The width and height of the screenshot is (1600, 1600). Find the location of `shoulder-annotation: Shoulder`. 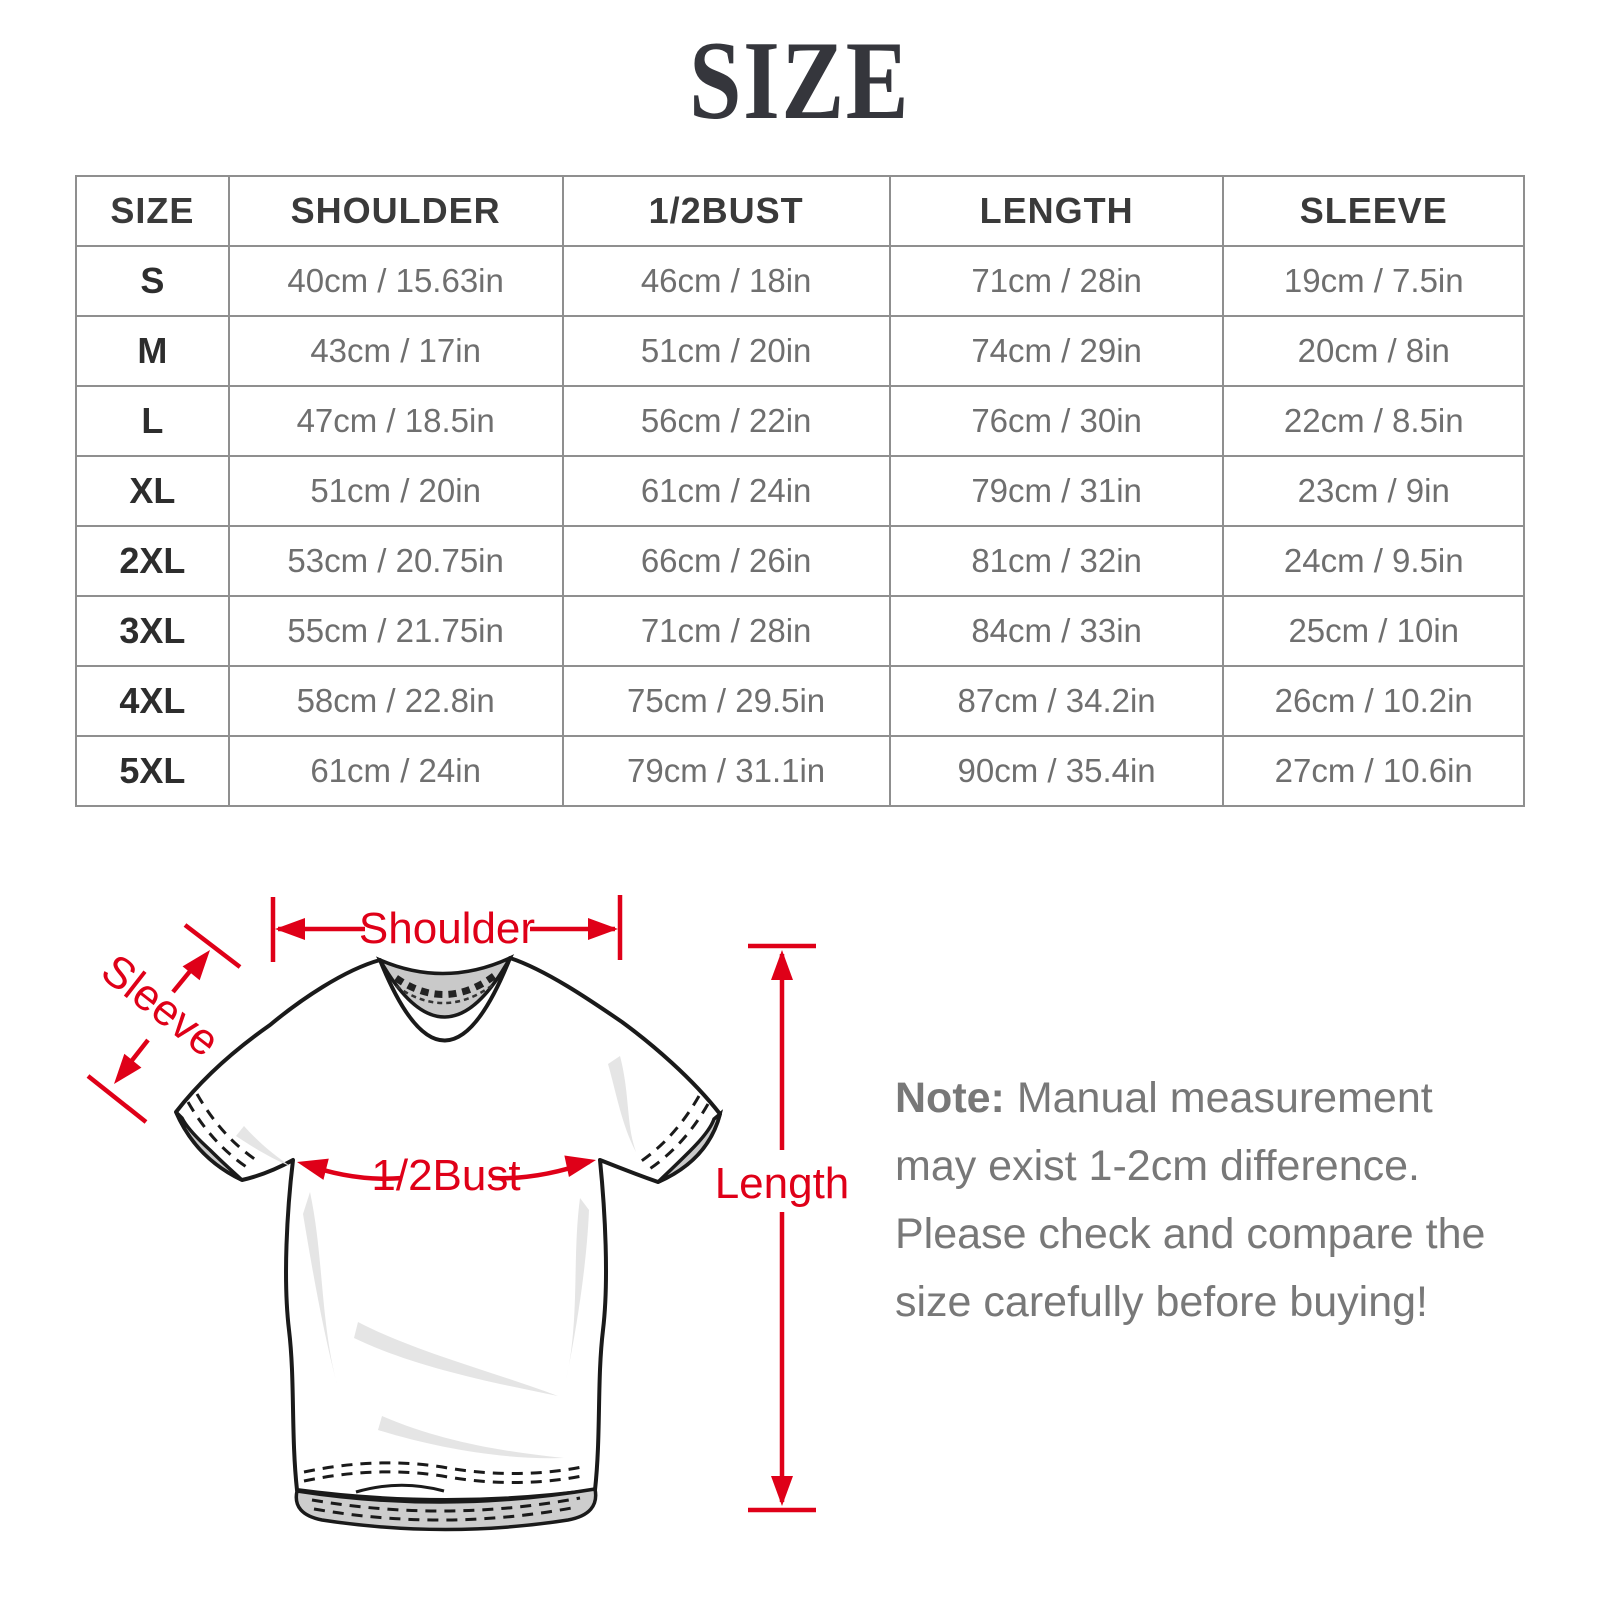

shoulder-annotation: Shoulder is located at coordinates (446, 928).